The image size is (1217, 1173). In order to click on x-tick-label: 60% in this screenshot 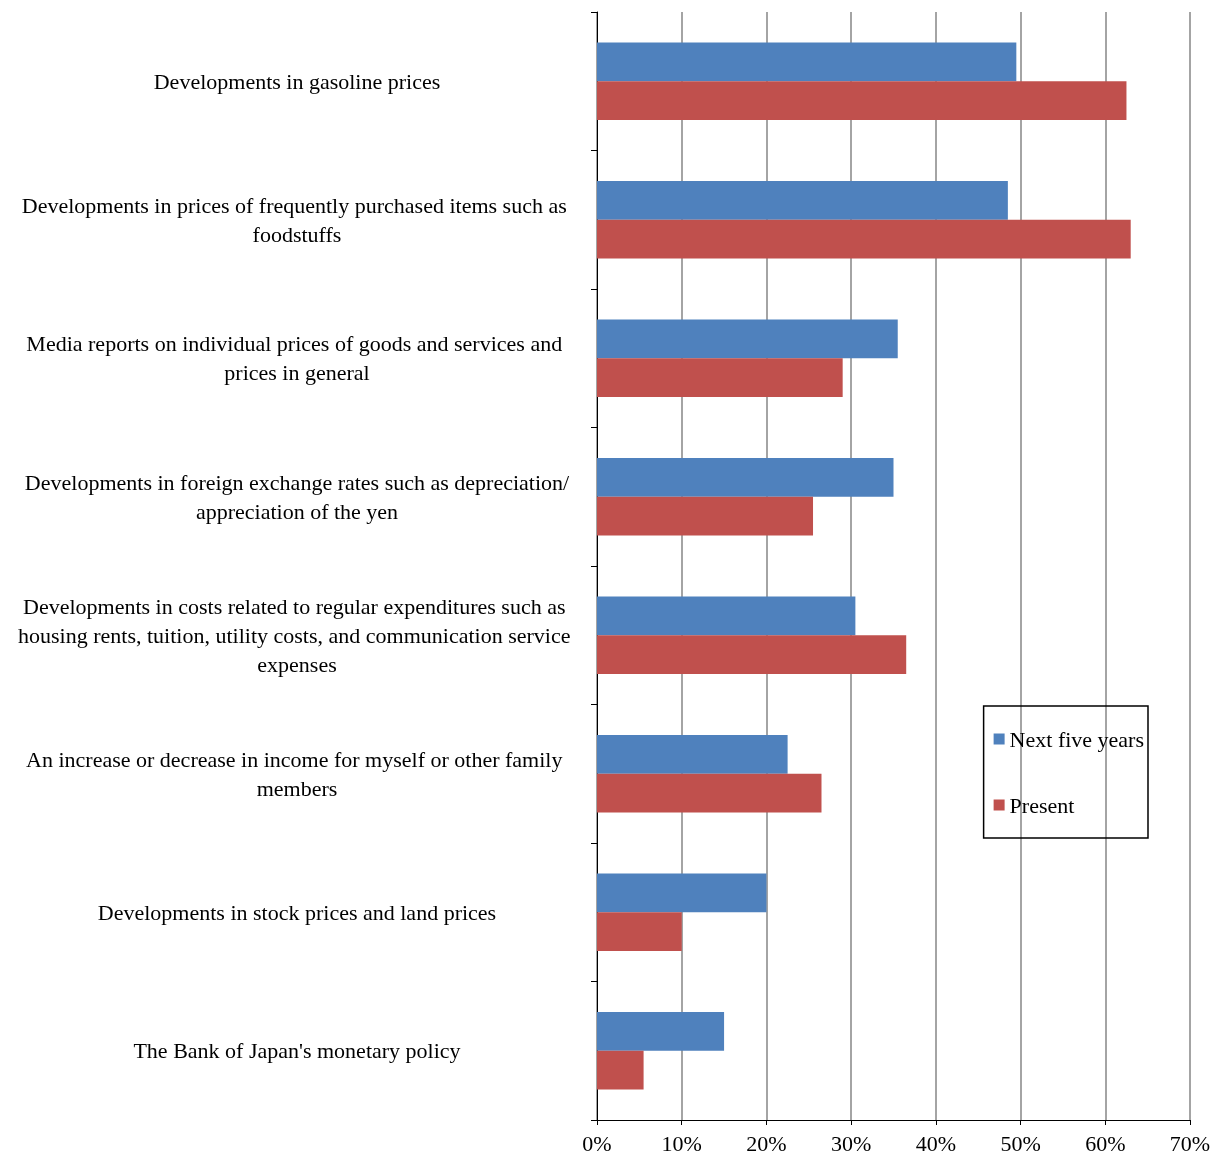, I will do `click(1105, 1143)`.